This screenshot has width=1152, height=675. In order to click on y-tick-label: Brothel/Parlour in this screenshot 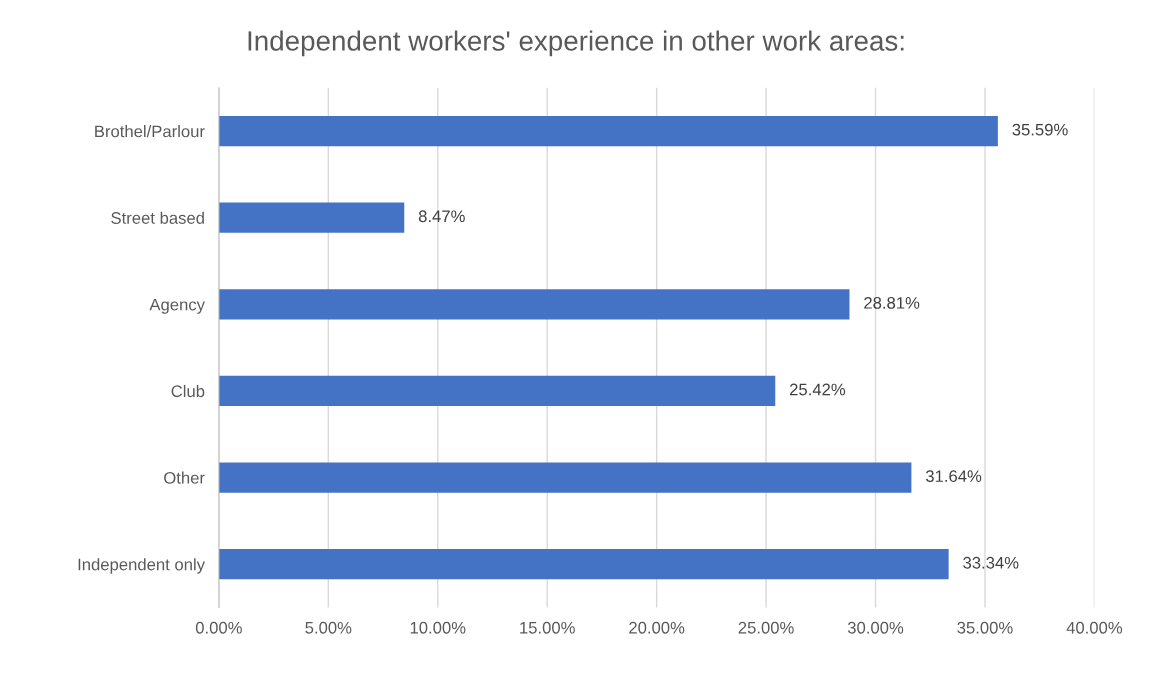, I will do `click(150, 131)`.